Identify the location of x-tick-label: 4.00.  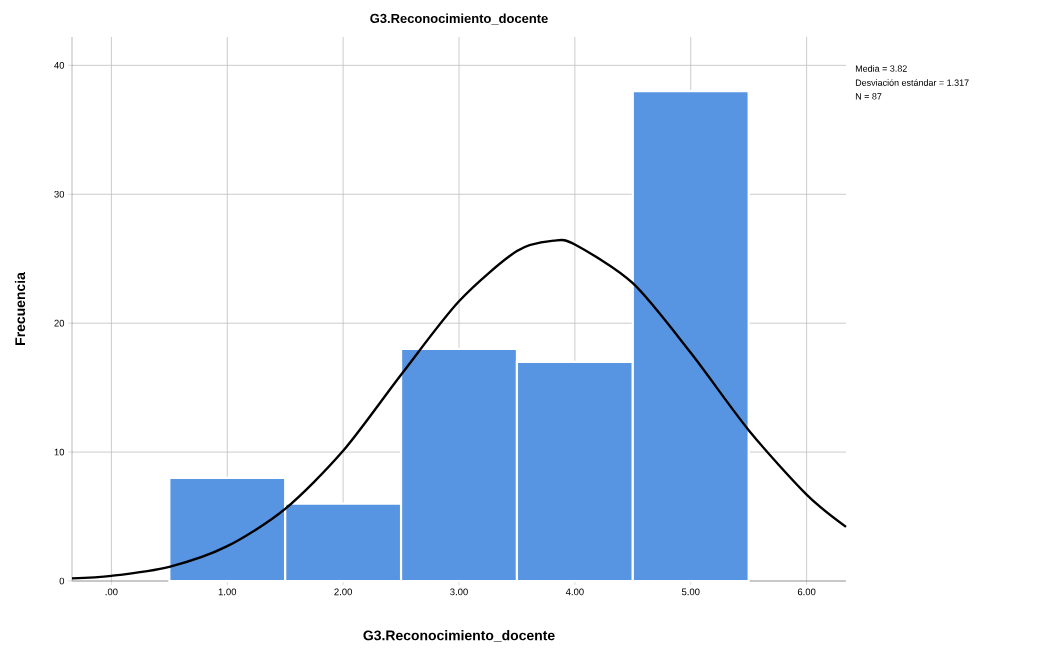
(574, 592).